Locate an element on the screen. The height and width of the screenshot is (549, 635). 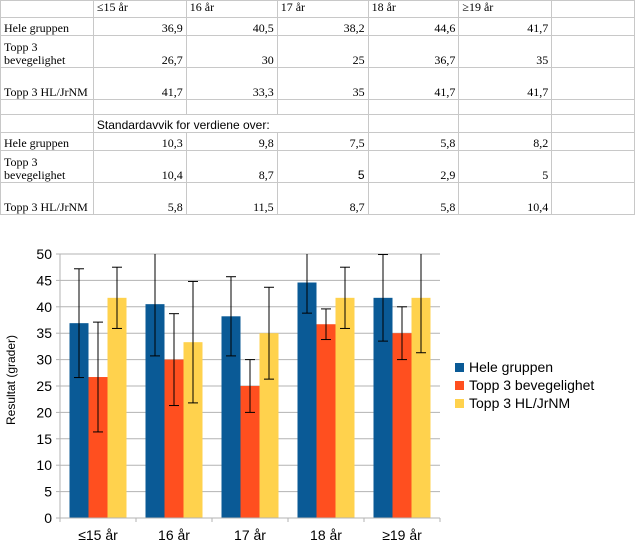
table-cell: 33,3 is located at coordinates (231, 83).